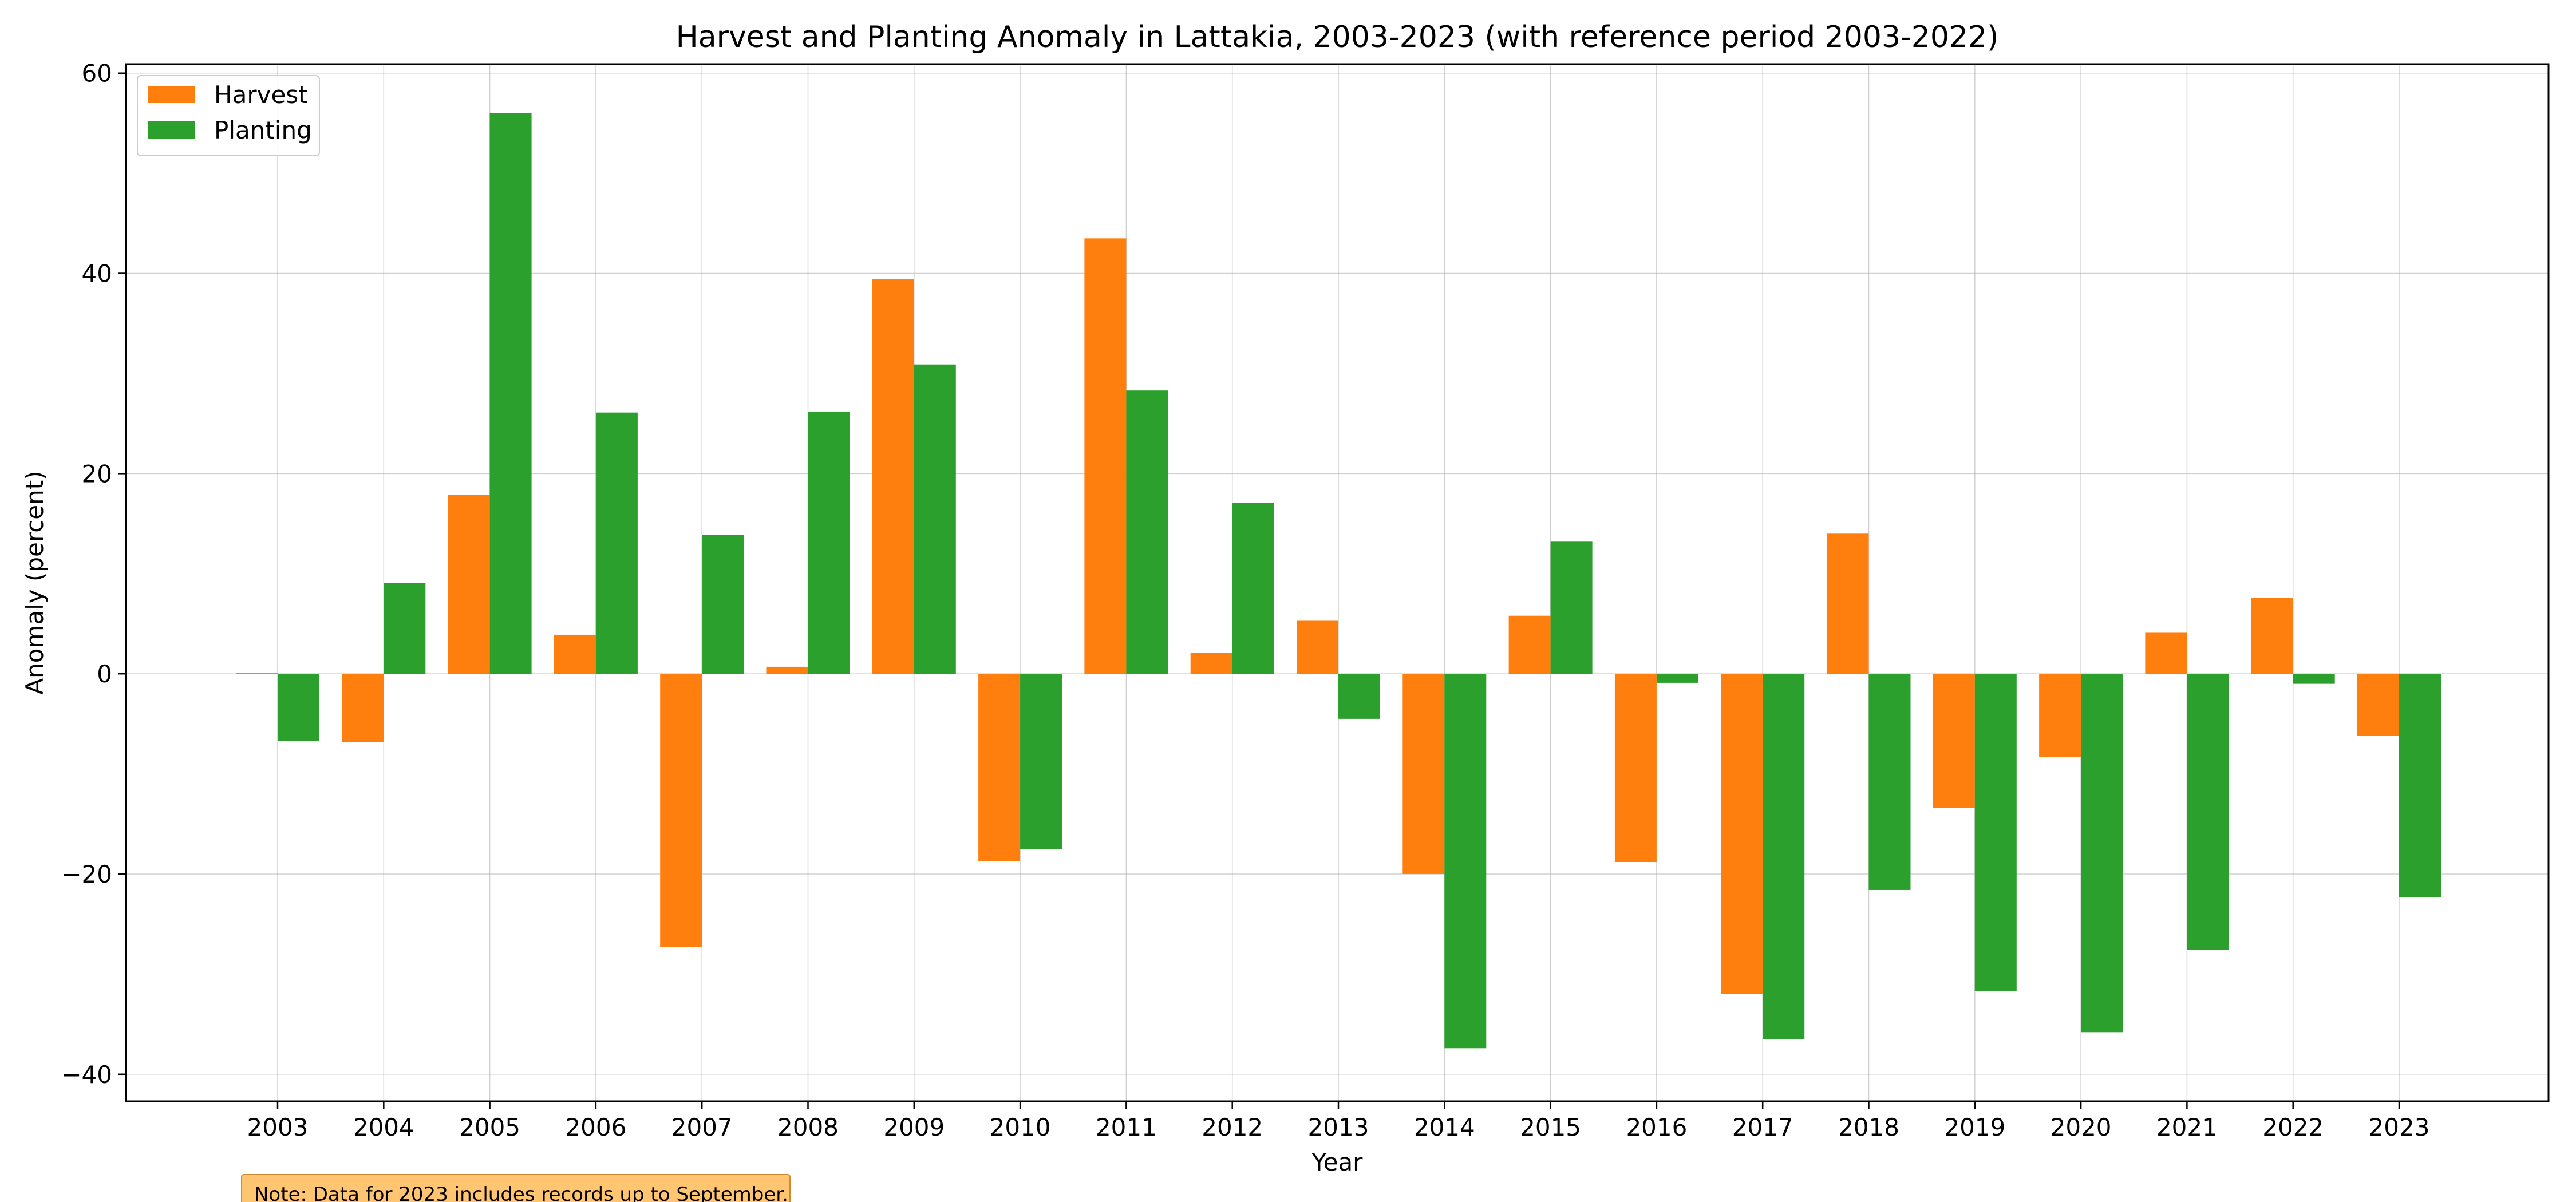 Image resolution: width=2576 pixels, height=1202 pixels. I want to click on y-tick-label-5: 60, so click(97, 74).